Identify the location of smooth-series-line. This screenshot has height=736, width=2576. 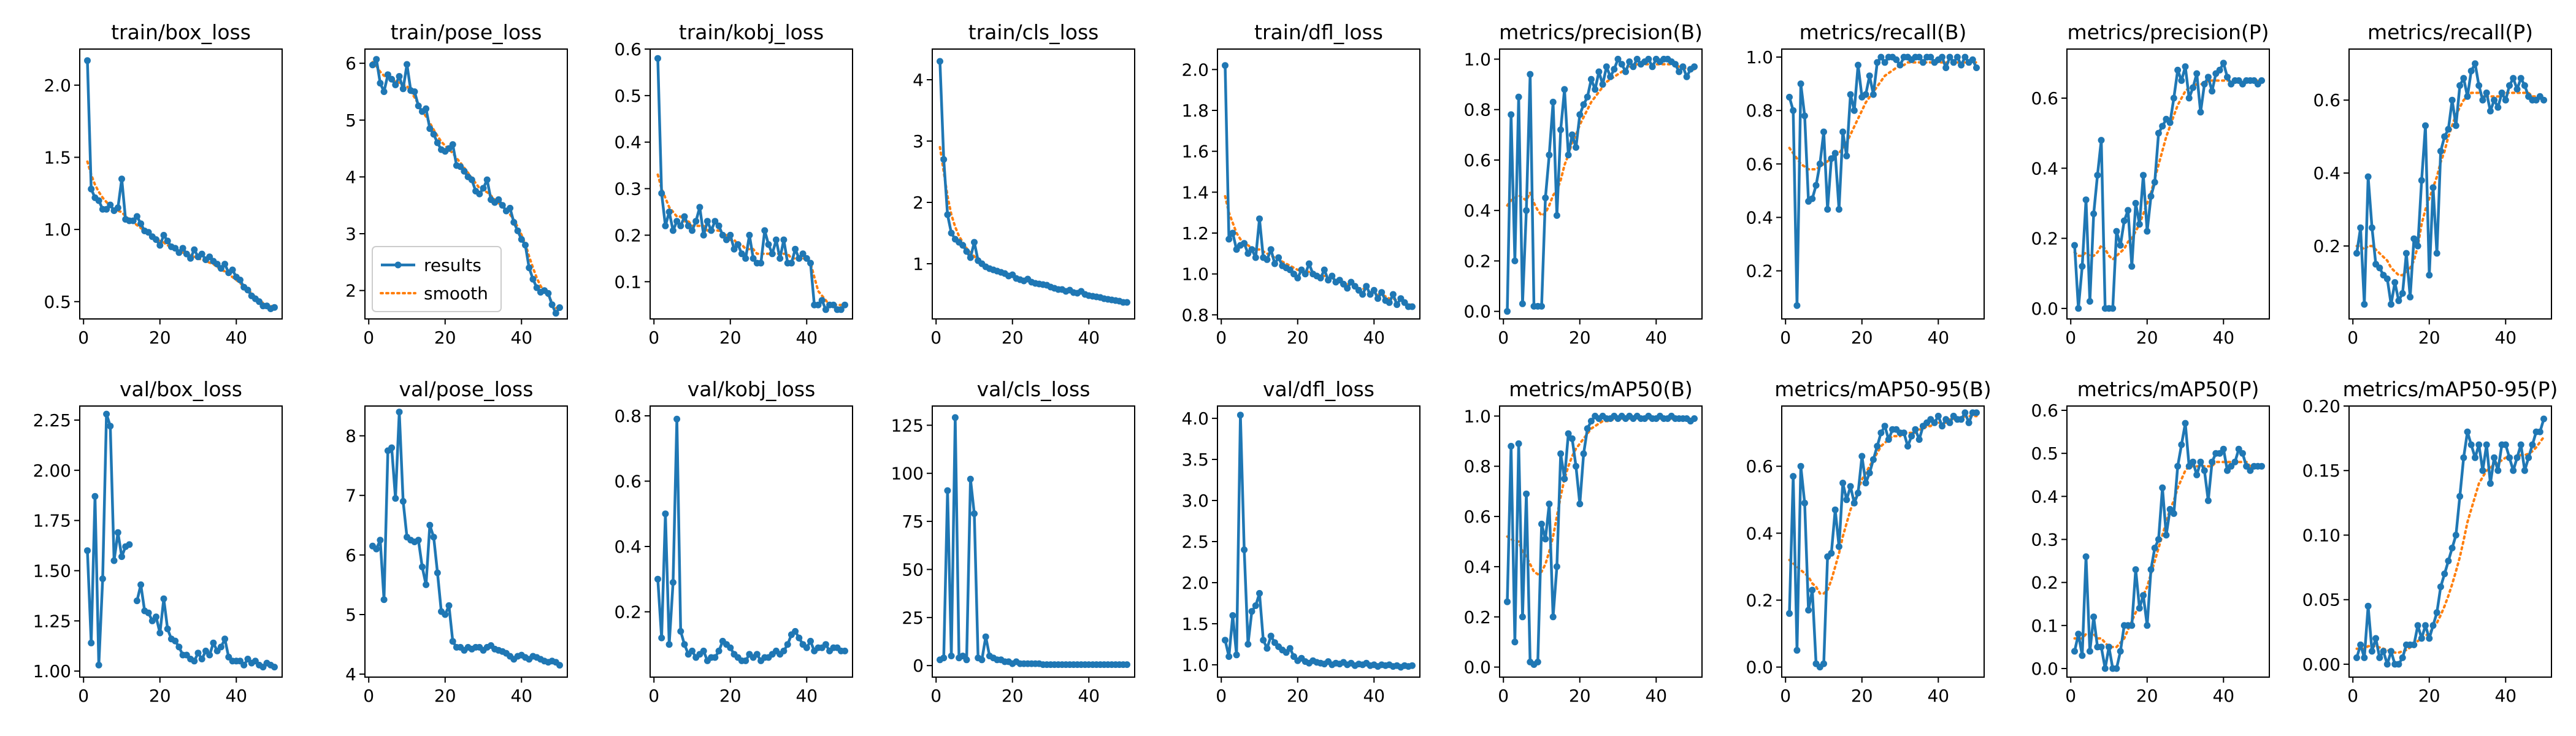
(751, 240).